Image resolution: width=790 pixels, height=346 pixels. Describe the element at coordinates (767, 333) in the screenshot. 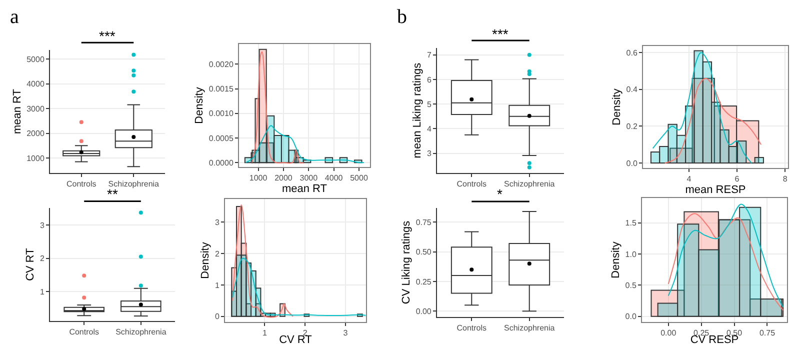

I see `x-tick-label: 0.75` at that location.